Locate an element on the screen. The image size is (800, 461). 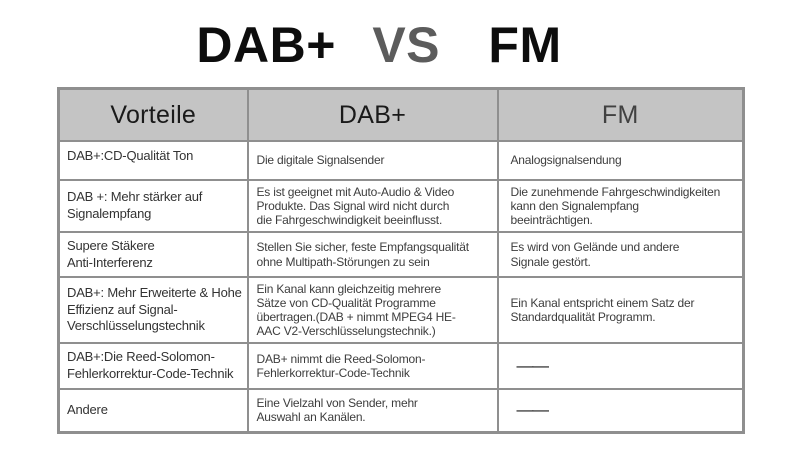
cell-dab: Die digitale Signalsender is located at coordinates (372, 160).